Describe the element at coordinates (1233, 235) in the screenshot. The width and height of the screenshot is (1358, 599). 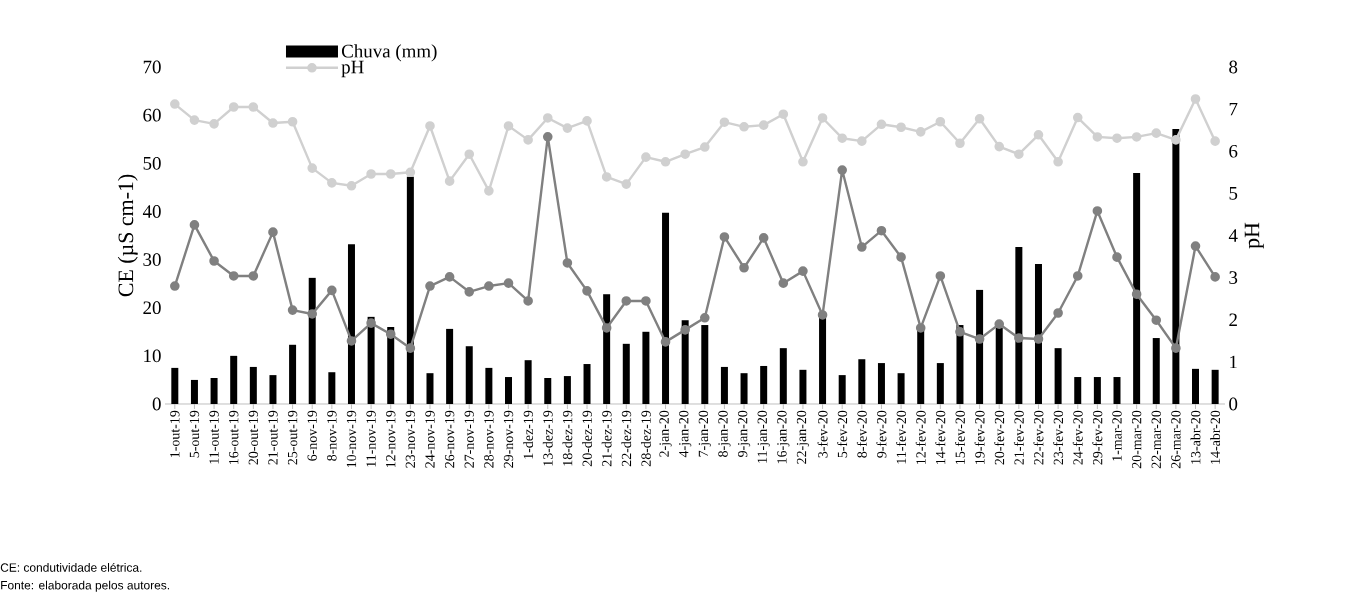
I see `y2-tick-label: 4` at that location.